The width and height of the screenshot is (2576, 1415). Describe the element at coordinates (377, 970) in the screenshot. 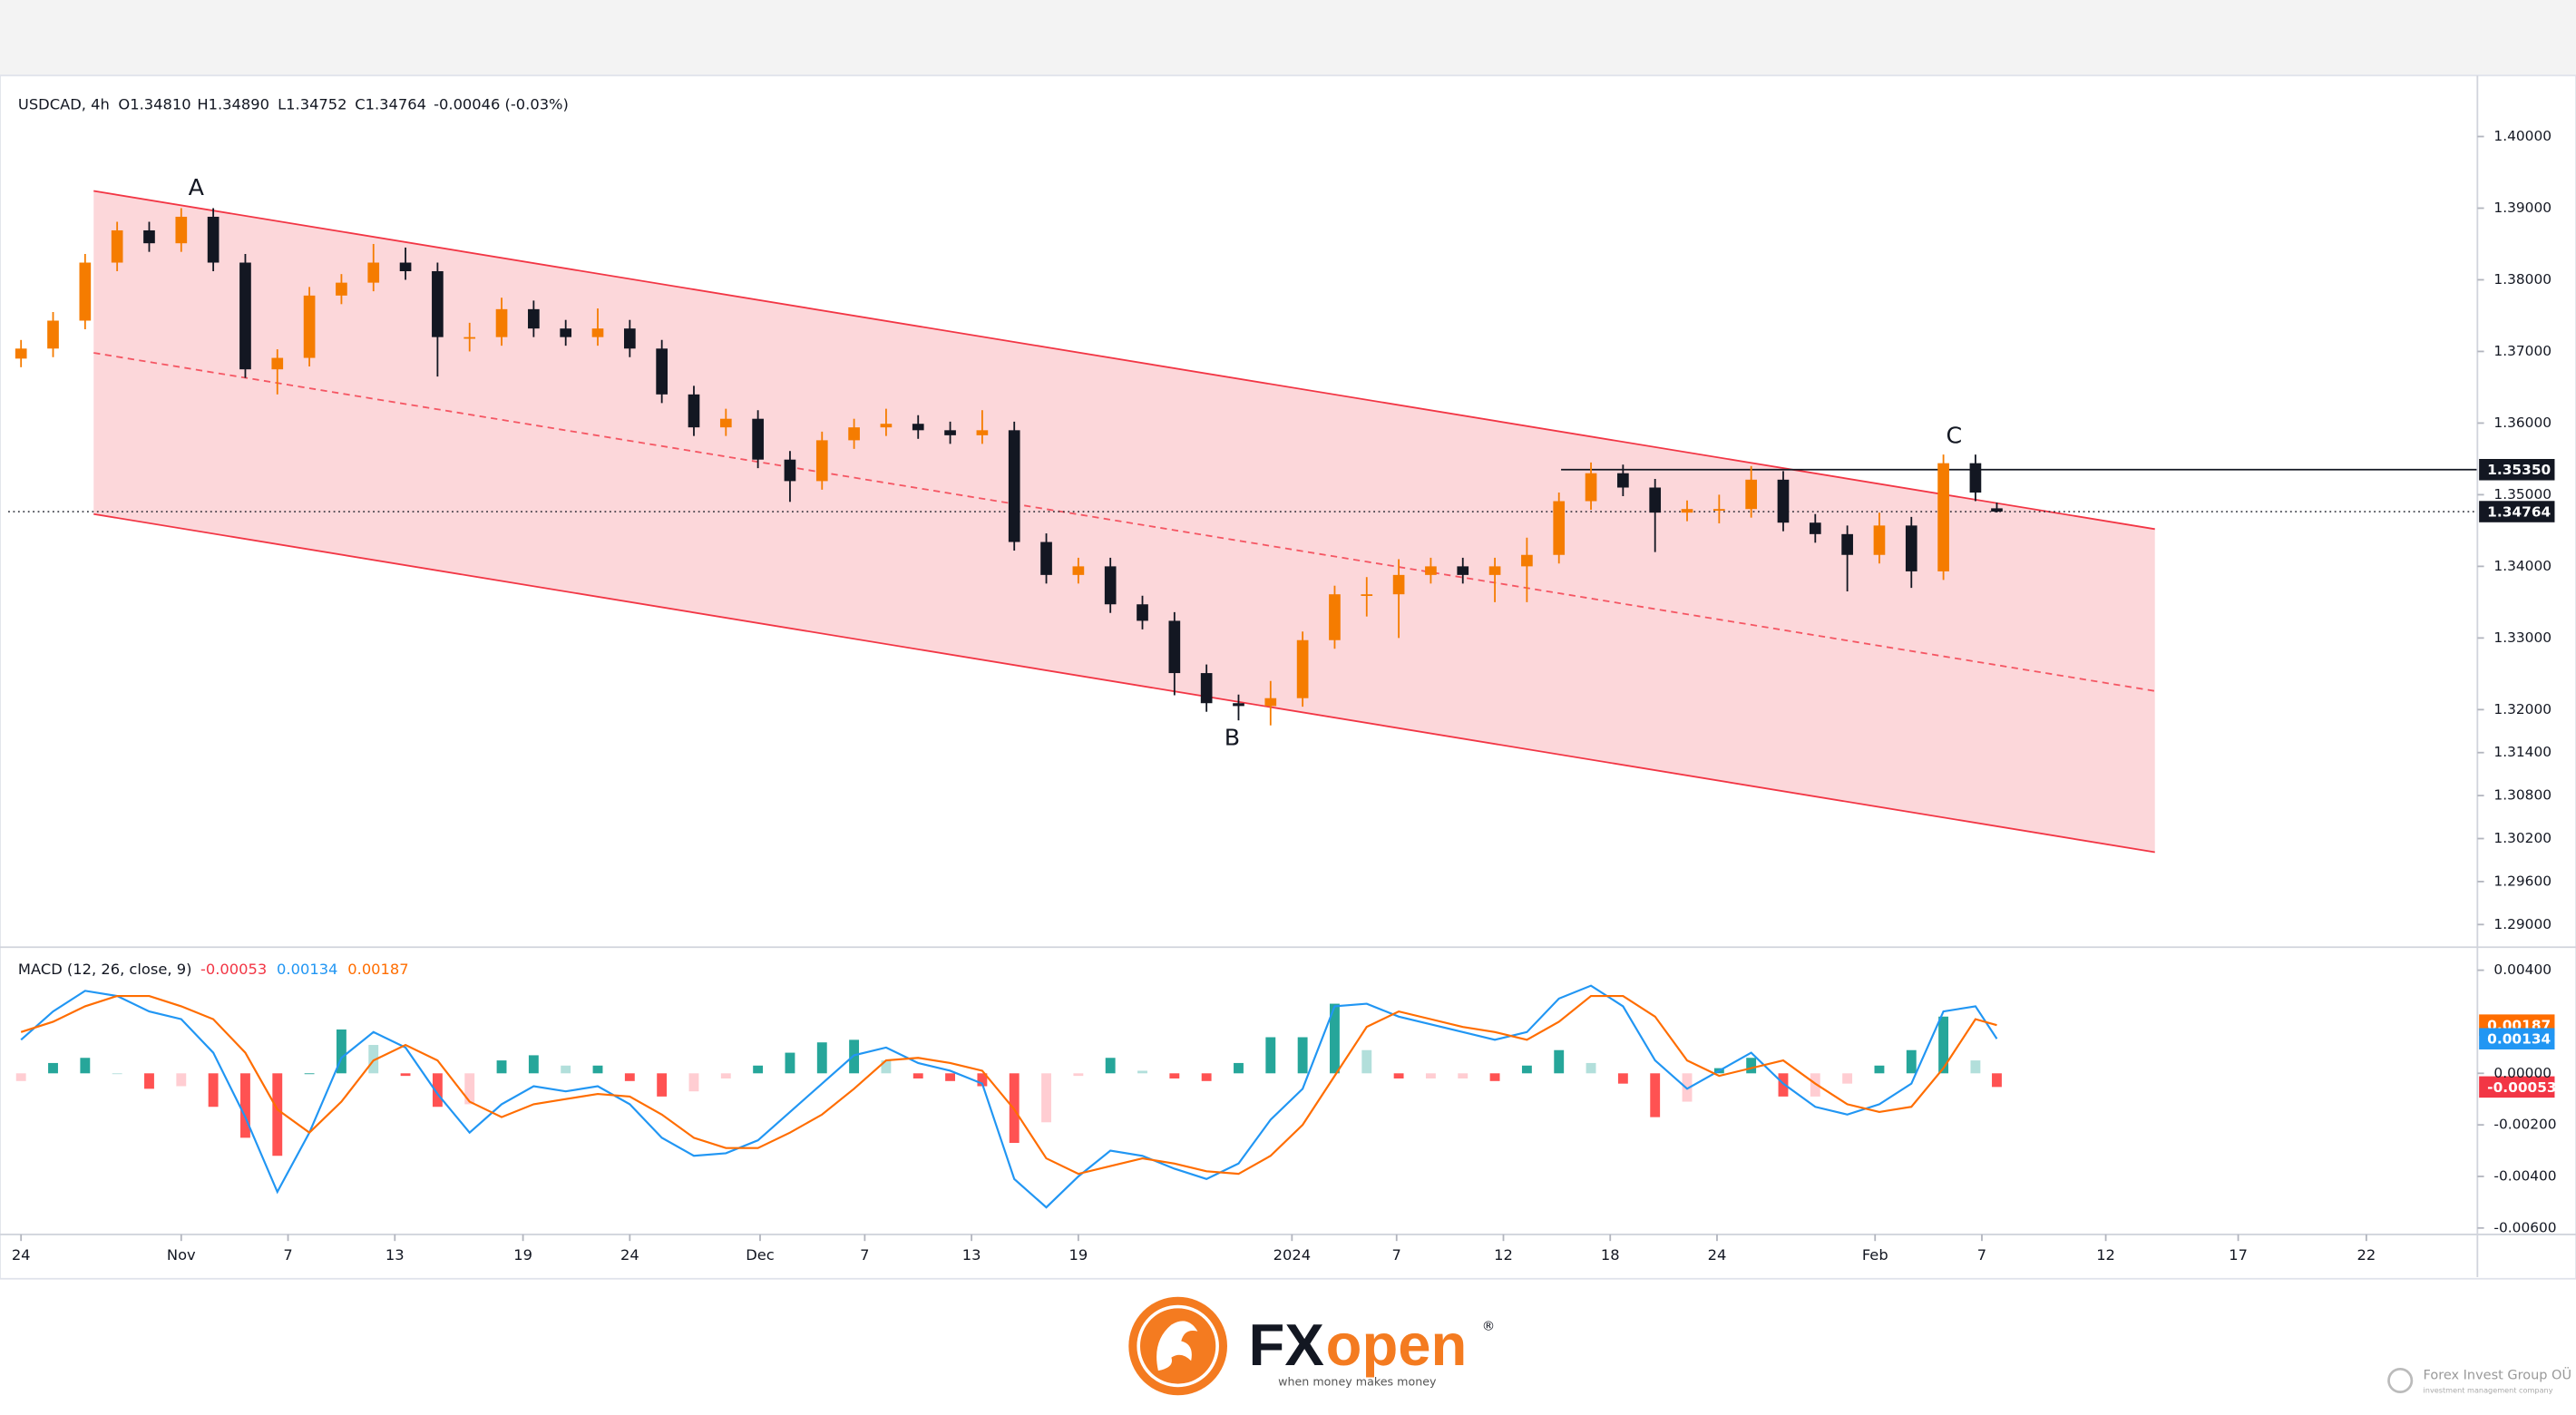

I see `macd-legend-value: 0.00187` at that location.